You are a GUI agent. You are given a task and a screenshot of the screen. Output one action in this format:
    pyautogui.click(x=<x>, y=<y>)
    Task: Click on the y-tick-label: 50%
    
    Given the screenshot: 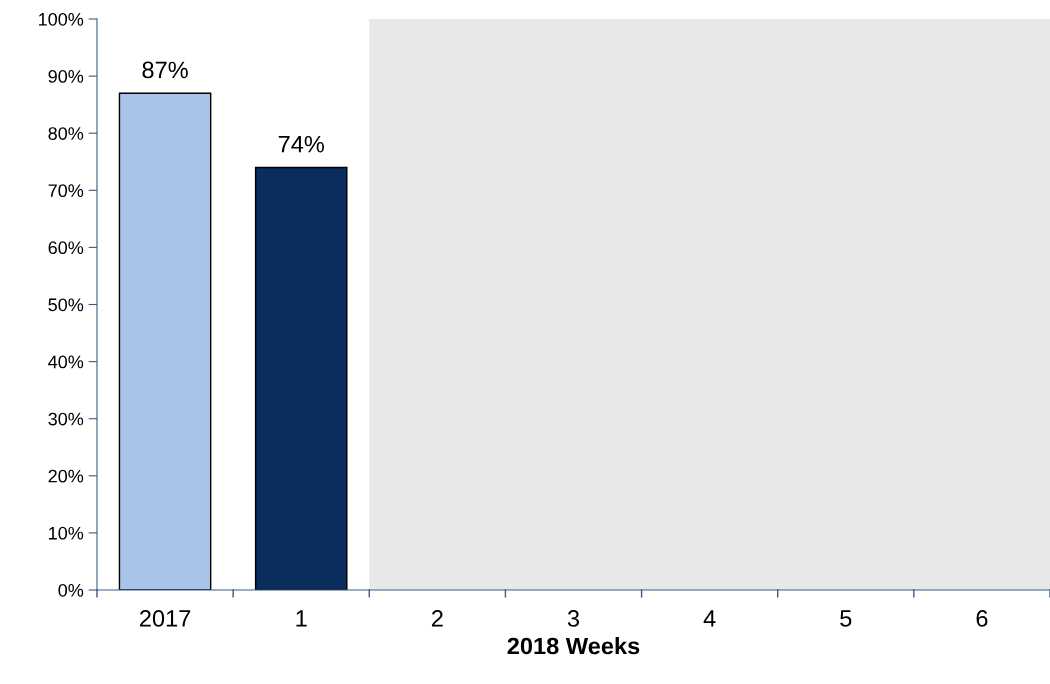 What is the action you would take?
    pyautogui.click(x=66, y=305)
    